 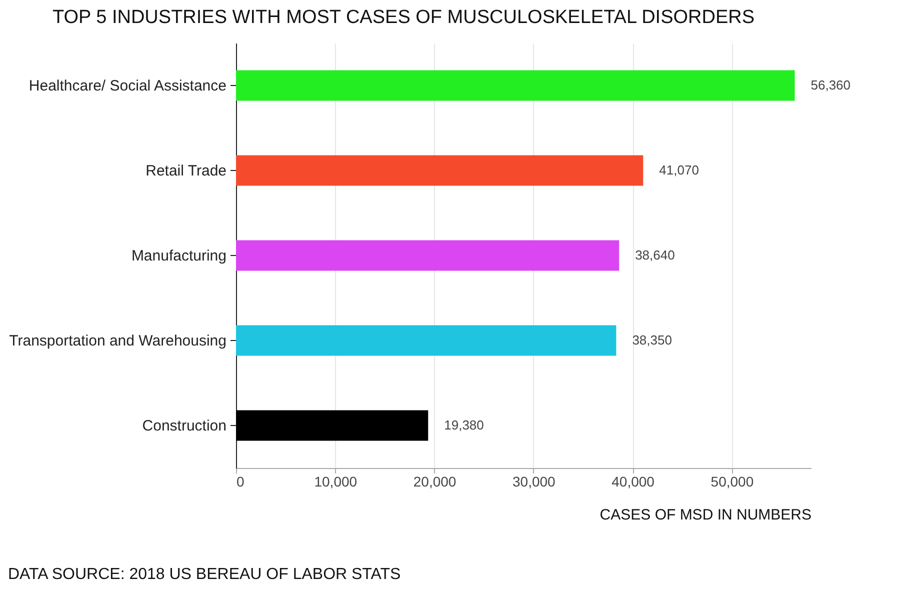 What do you see at coordinates (706, 515) in the screenshot?
I see `x-axis-title: CASES OF MSD IN NUMBERS` at bounding box center [706, 515].